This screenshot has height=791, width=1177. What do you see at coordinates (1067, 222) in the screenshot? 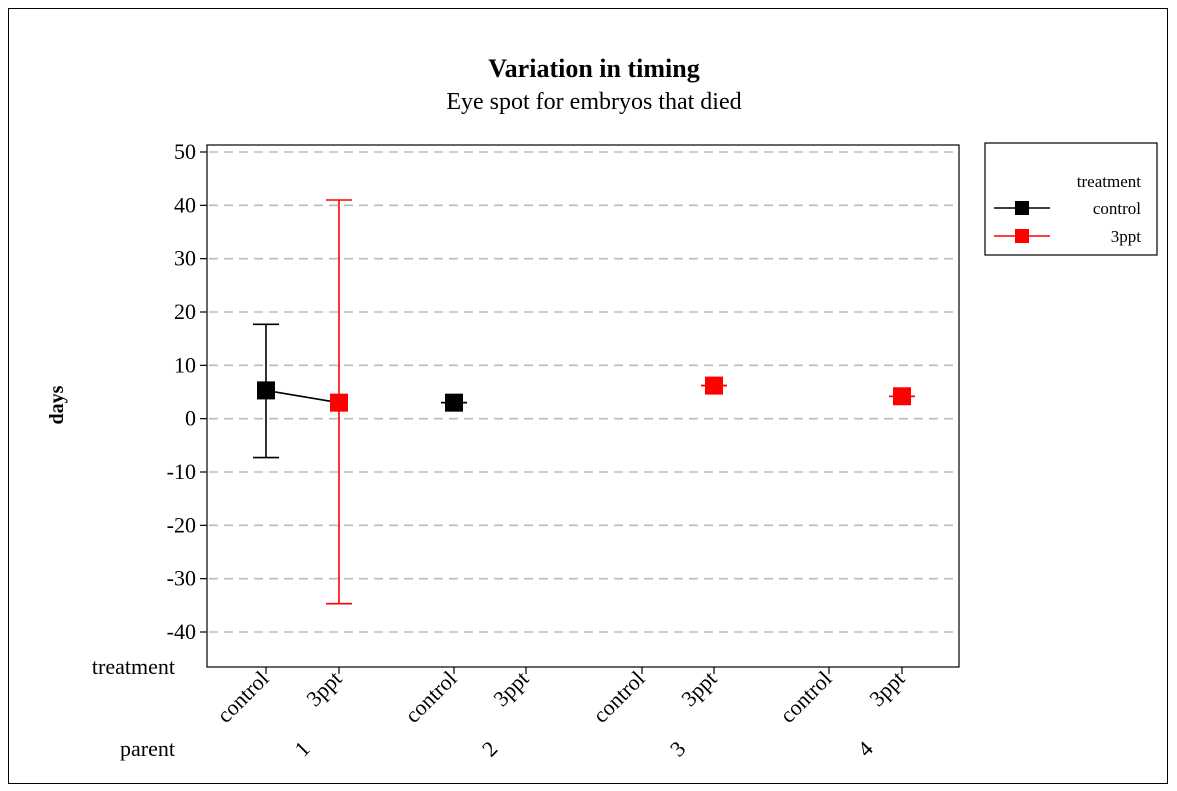
I see `legend-entries: control 3ppt` at bounding box center [1067, 222].